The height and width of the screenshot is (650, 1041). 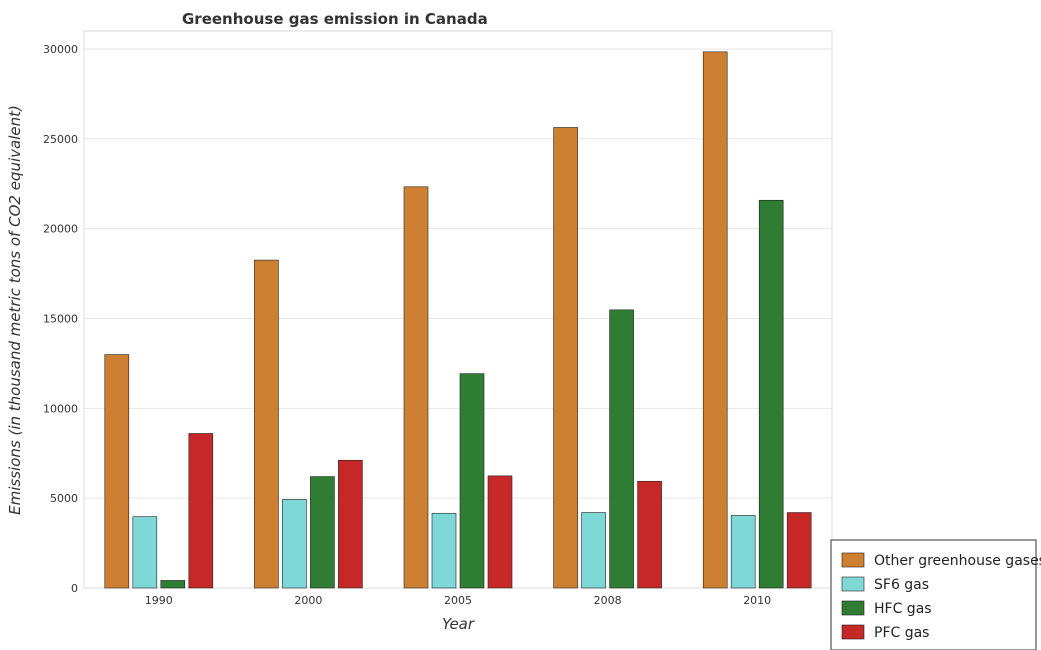 What do you see at coordinates (308, 600) in the screenshot?
I see `x-tick-label: 2000` at bounding box center [308, 600].